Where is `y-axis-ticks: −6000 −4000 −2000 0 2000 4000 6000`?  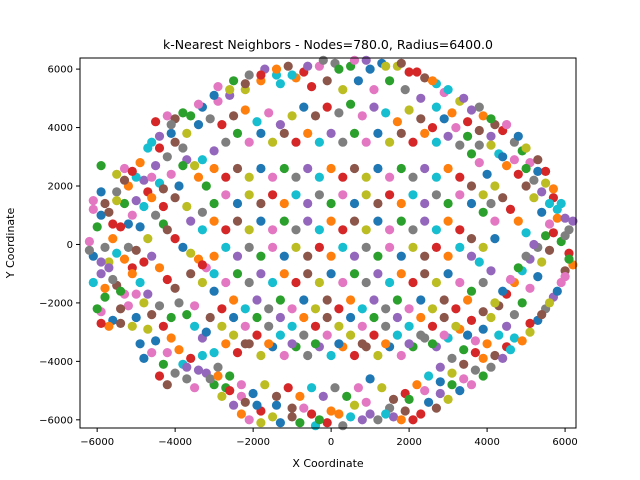 y-axis-ticks: −6000 −4000 −2000 0 2000 4000 6000 is located at coordinates (59, 245).